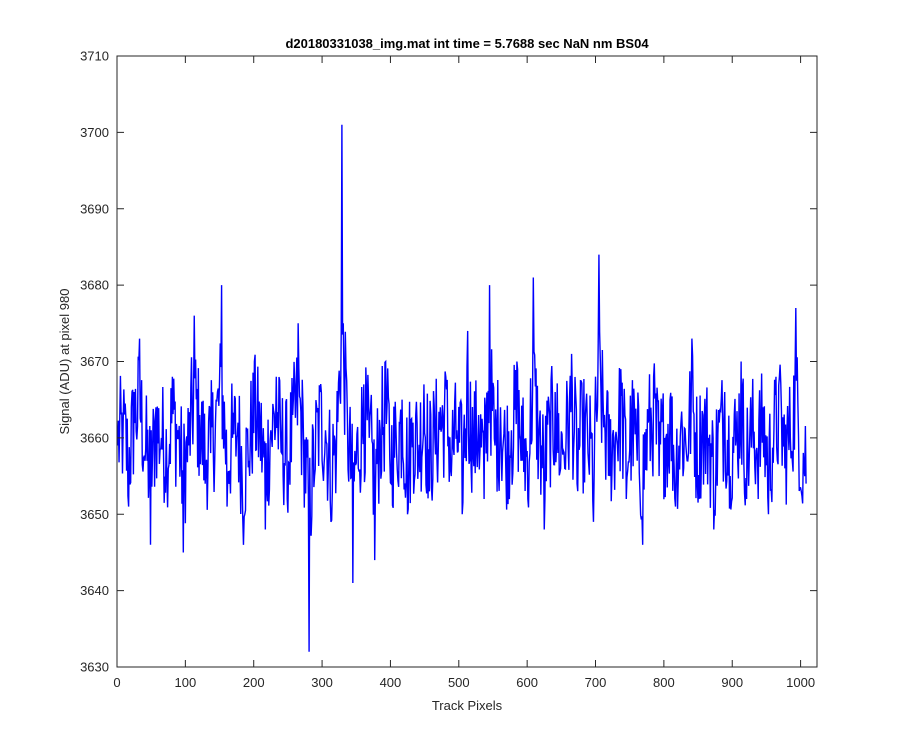  I want to click on x-tick-label: 600, so click(527, 682).